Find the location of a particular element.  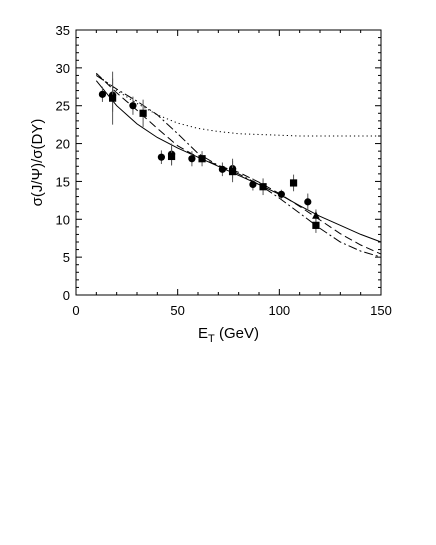

x-tick-label: 50 is located at coordinates (177, 310).